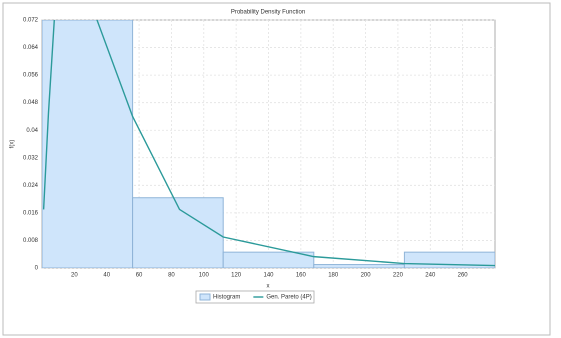 This screenshot has height=338, width=561. What do you see at coordinates (31, 213) in the screenshot?
I see `y-tick-label: 0.016` at bounding box center [31, 213].